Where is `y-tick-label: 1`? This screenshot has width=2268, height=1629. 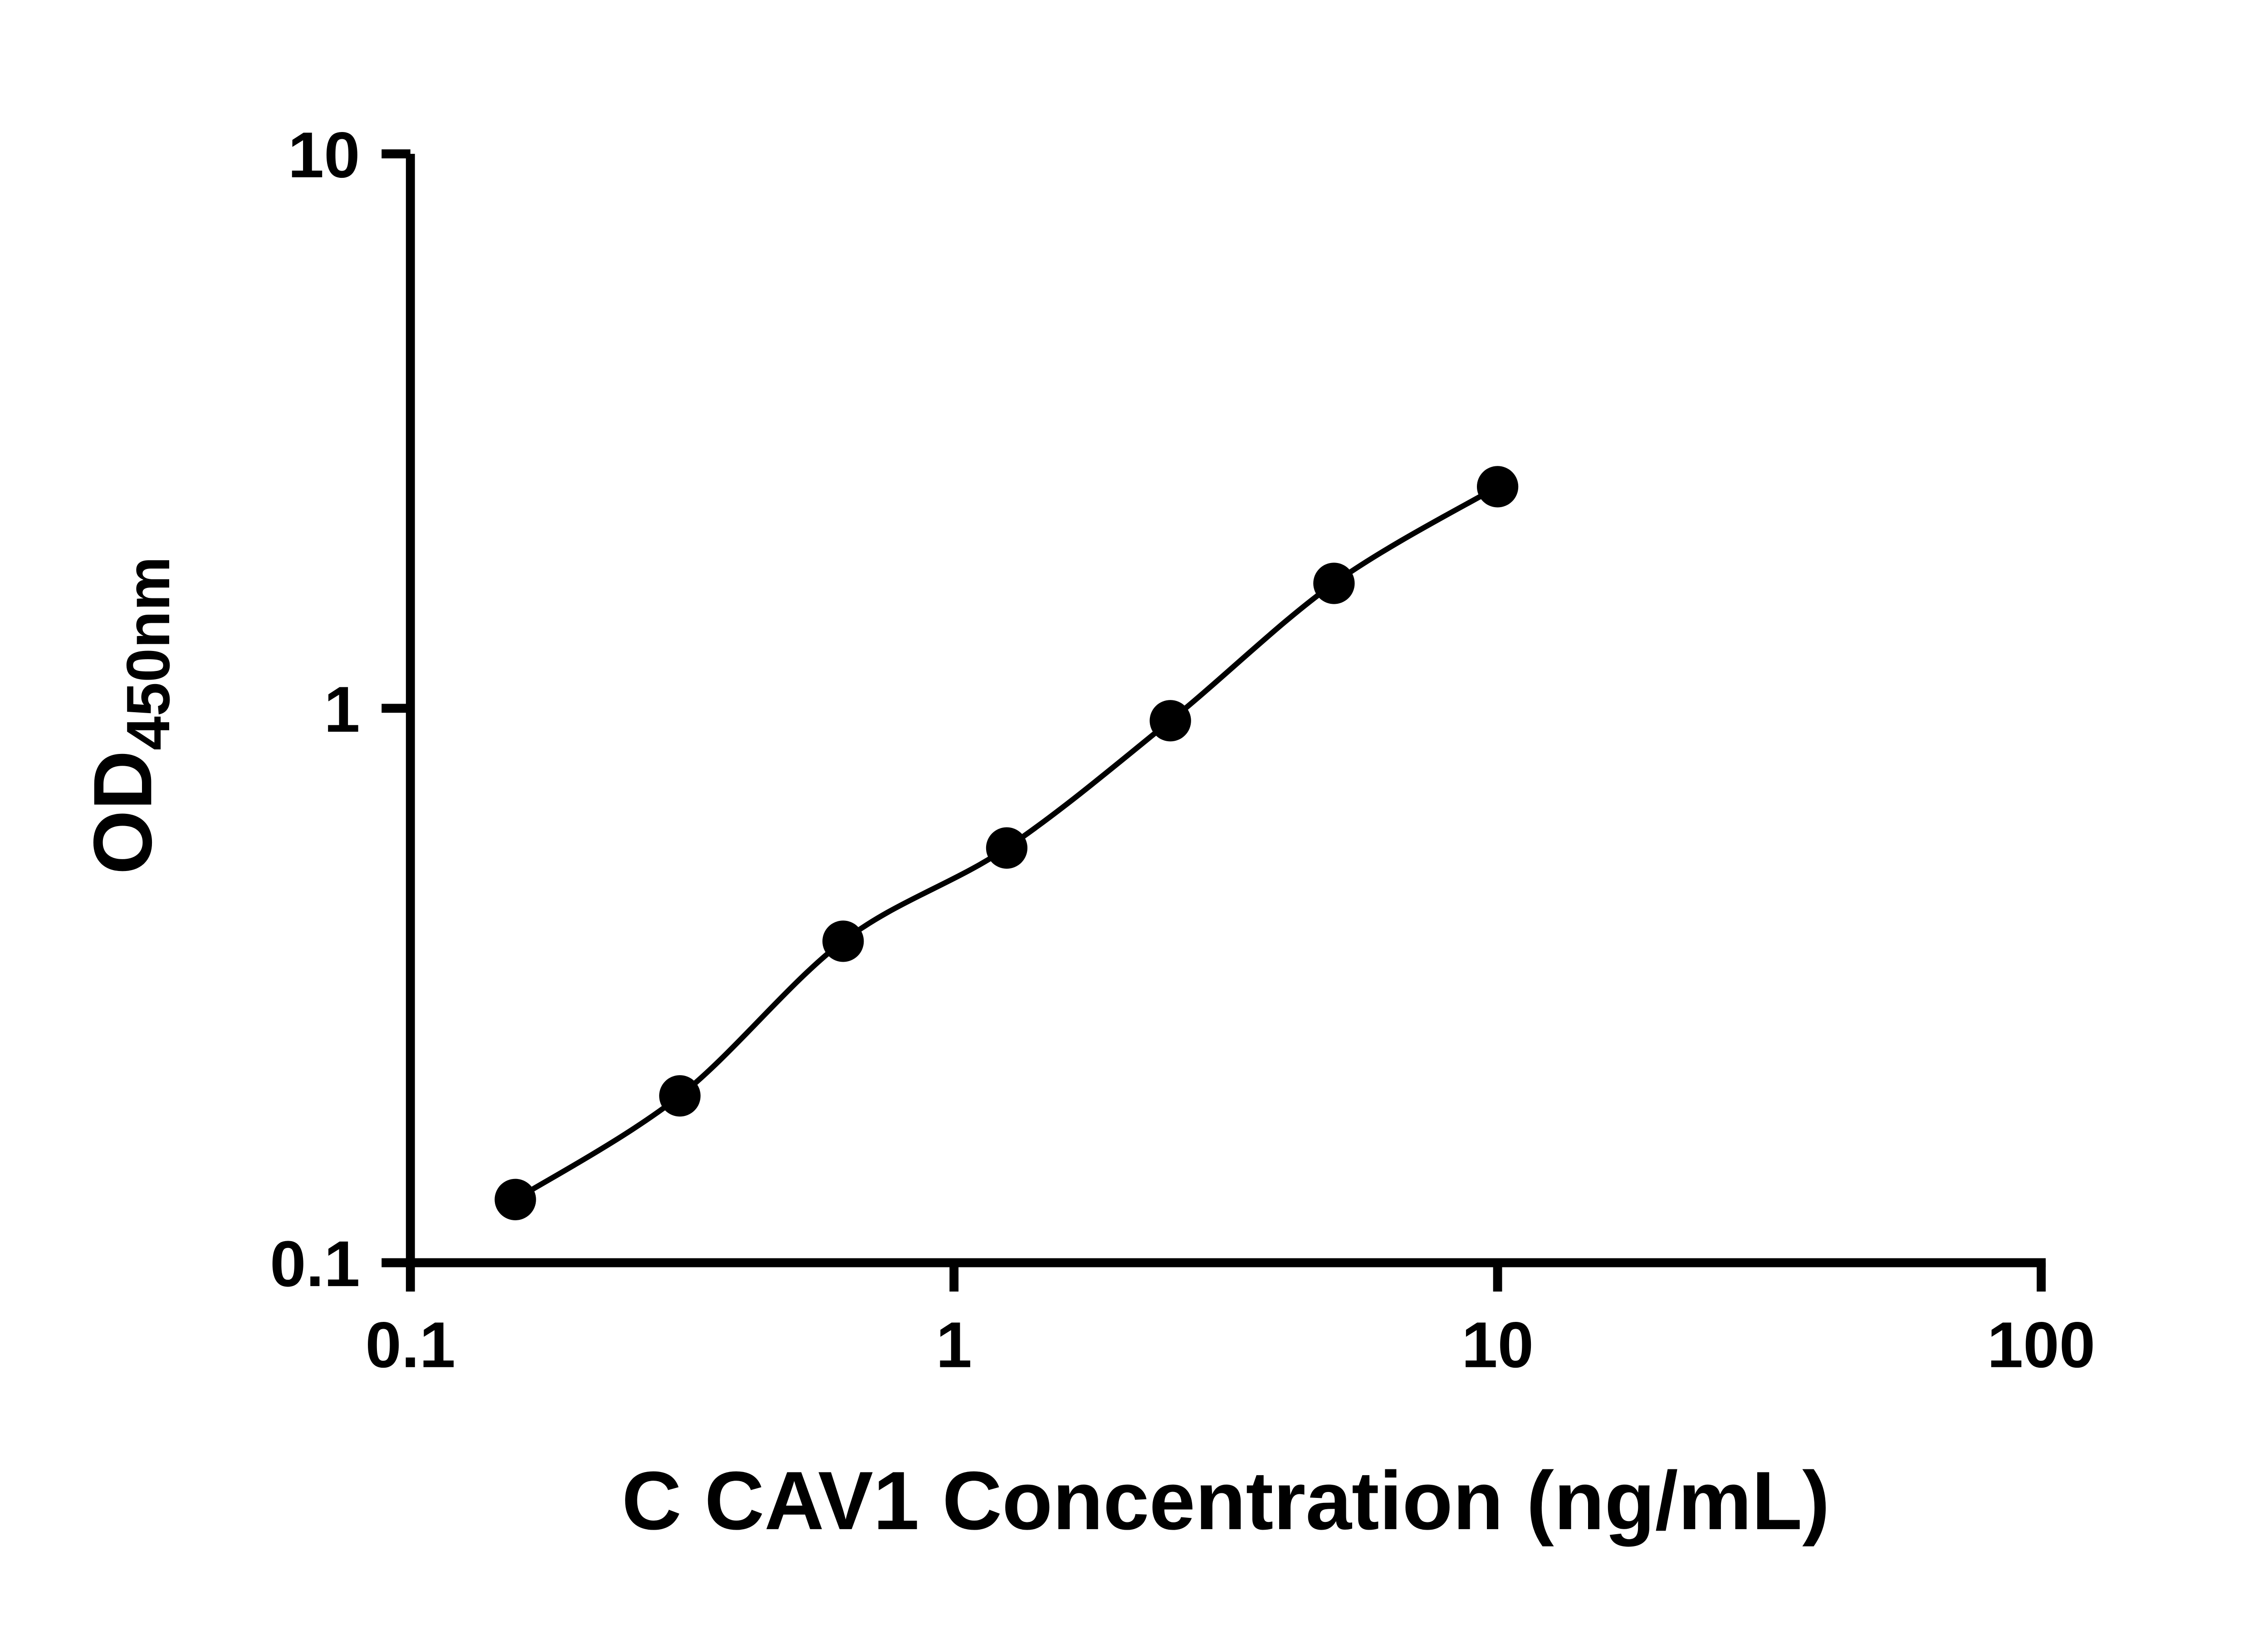 y-tick-label: 1 is located at coordinates (342, 710).